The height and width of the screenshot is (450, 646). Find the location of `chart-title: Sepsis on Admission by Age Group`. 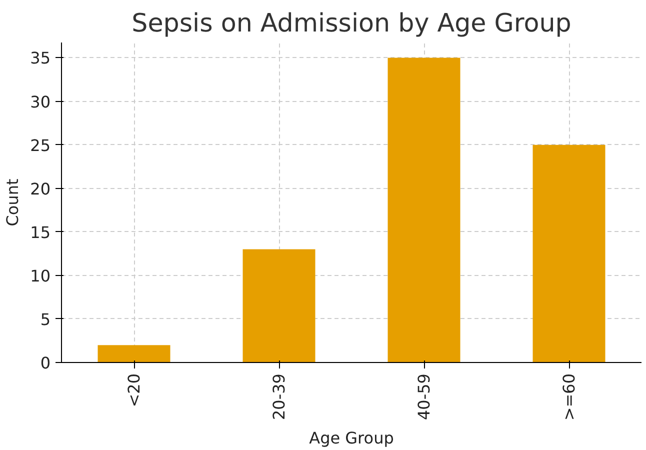

chart-title: Sepsis on Admission by Age Group is located at coordinates (352, 23).